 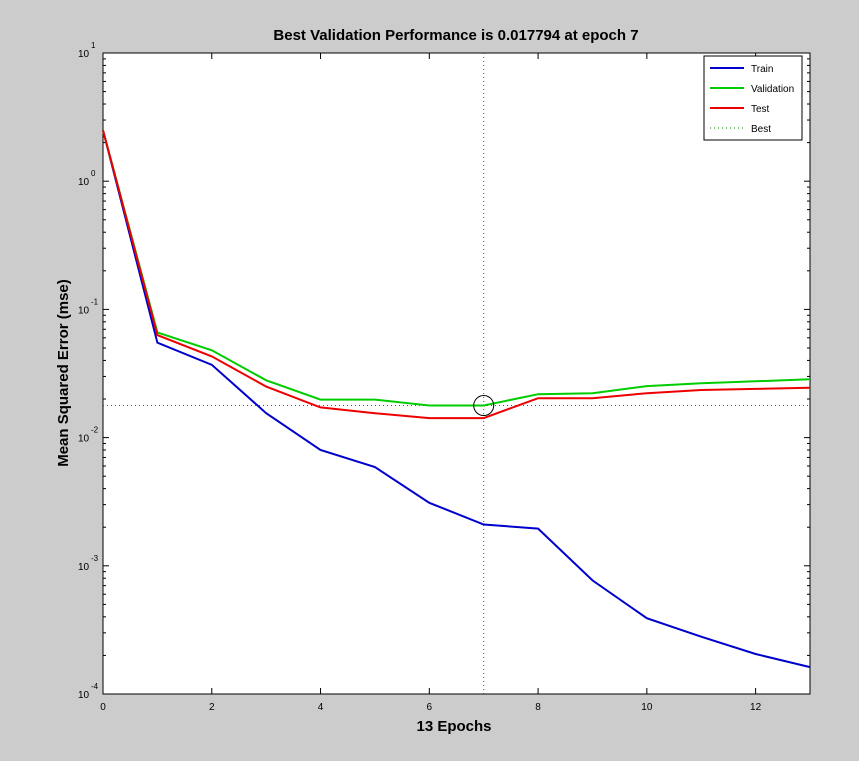 I want to click on y-tick-exponent: 1, so click(x=93, y=45).